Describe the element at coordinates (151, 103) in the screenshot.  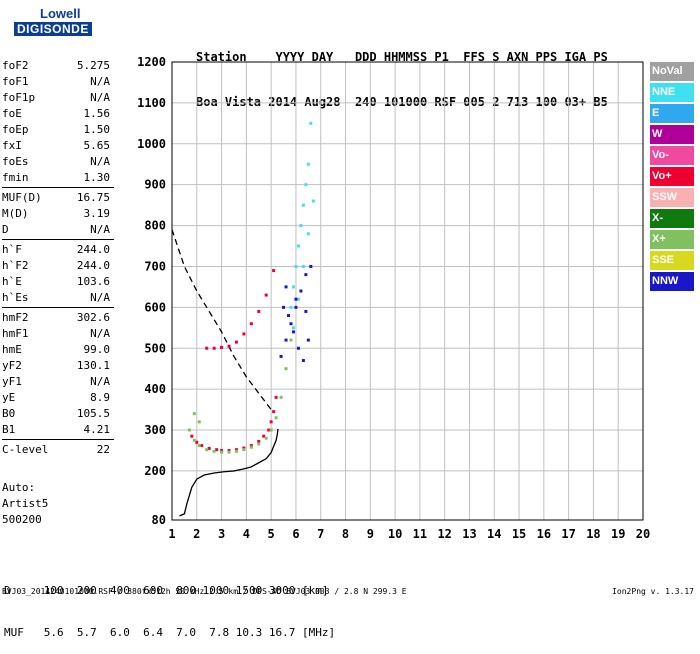
I see `y-tick-label: 1100` at that location.